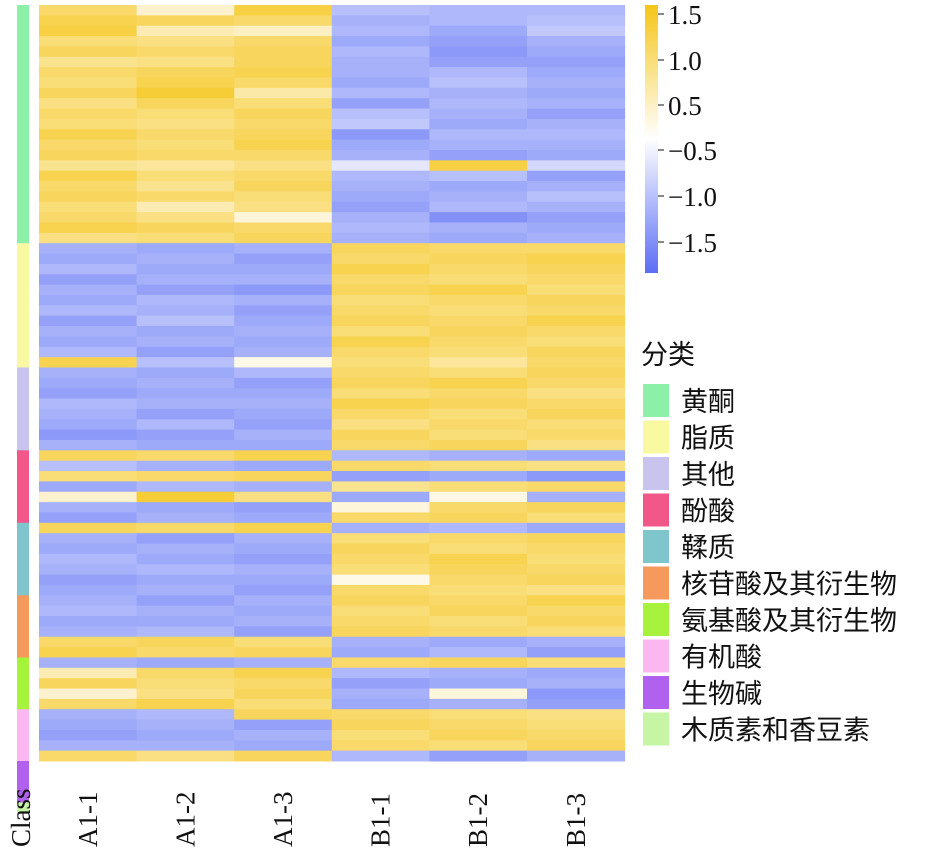 The height and width of the screenshot is (851, 945). I want to click on class-annotation-strip, so click(23, 409).